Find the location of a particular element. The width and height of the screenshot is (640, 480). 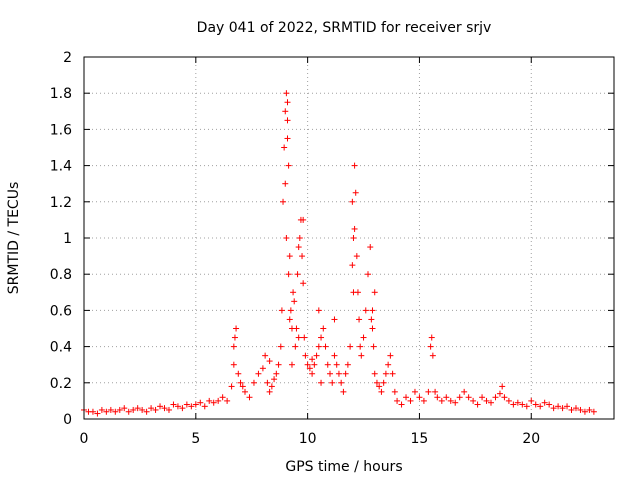

y-tick-label: 1.2 is located at coordinates (61, 203).